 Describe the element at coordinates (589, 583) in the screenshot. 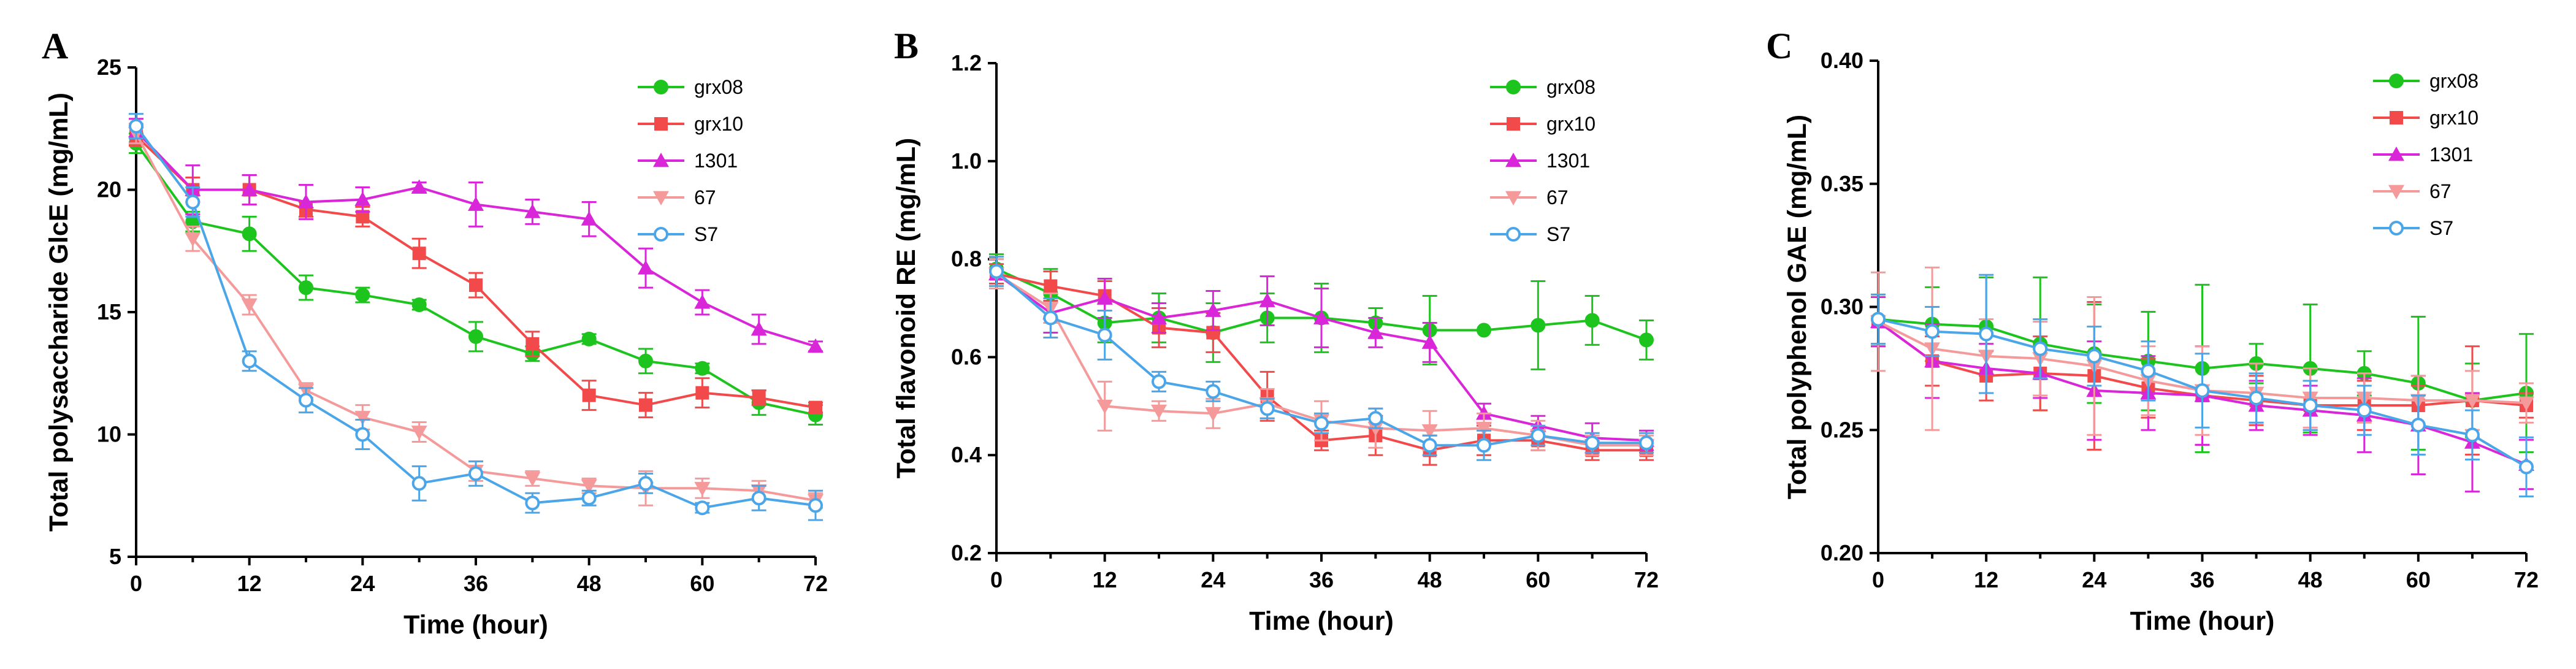

I see `x-tick-label: 48` at that location.